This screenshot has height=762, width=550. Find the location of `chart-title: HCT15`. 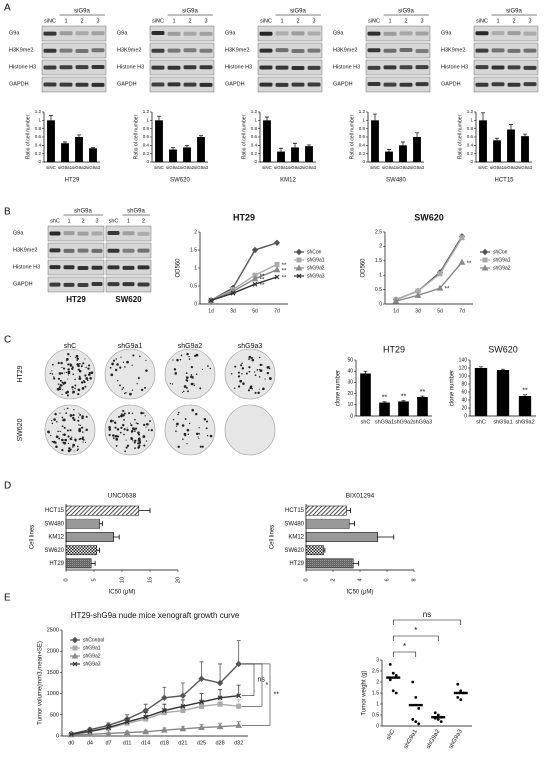

chart-title: HCT15 is located at coordinates (504, 181).